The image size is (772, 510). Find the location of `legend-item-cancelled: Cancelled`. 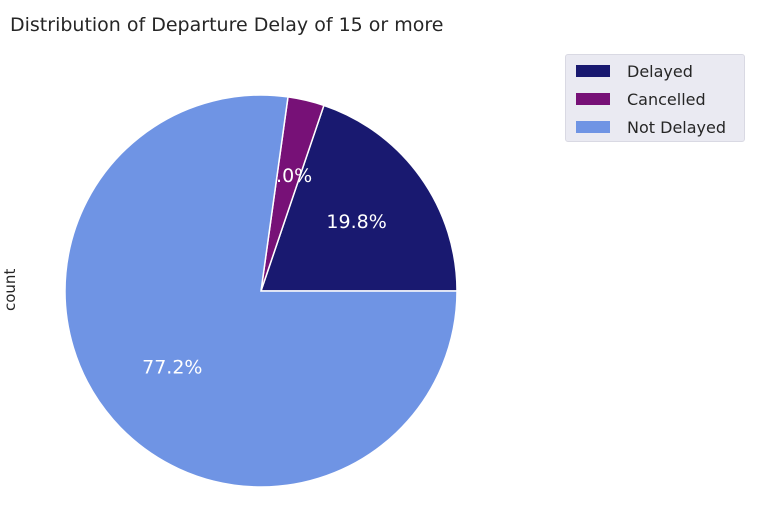

legend-item-cancelled: Cancelled is located at coordinates (641, 99).